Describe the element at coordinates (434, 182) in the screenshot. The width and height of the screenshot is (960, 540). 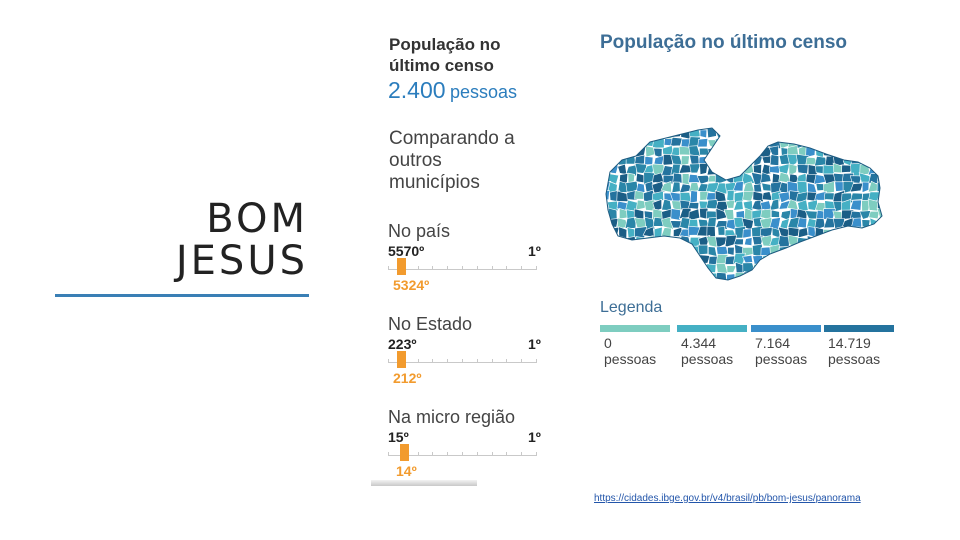
I see `compare-line-3: municípios` at that location.